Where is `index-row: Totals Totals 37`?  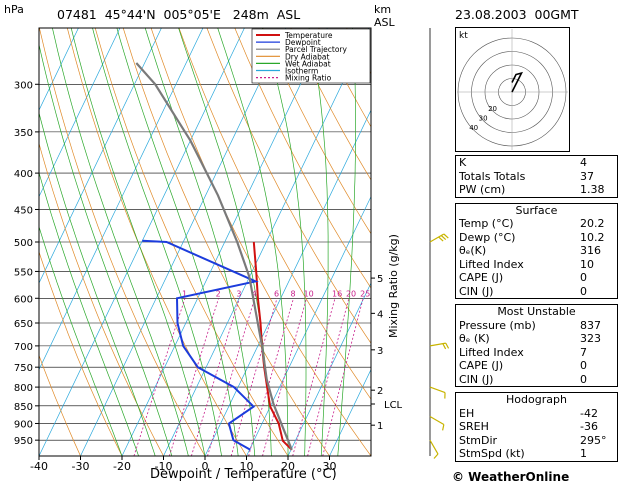 index-row: Totals Totals 37 is located at coordinates (536, 177).